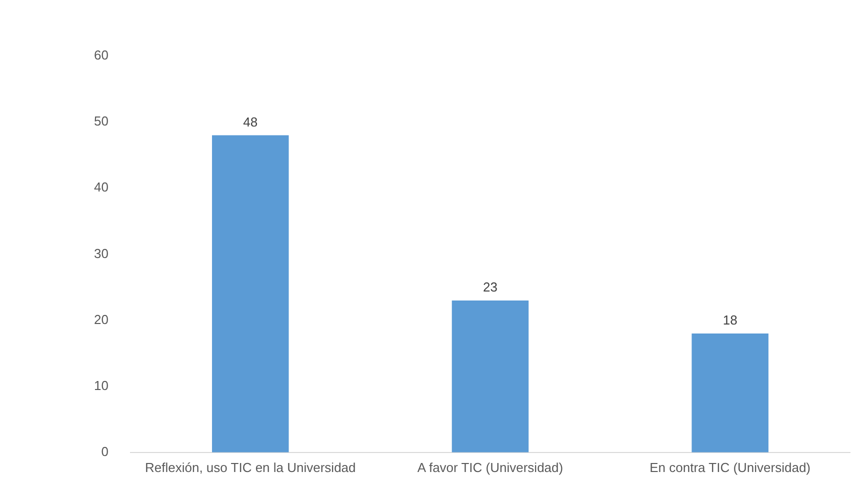  What do you see at coordinates (730, 467) in the screenshot?
I see `x-tick-label: En contra TIC (Universidad)` at bounding box center [730, 467].